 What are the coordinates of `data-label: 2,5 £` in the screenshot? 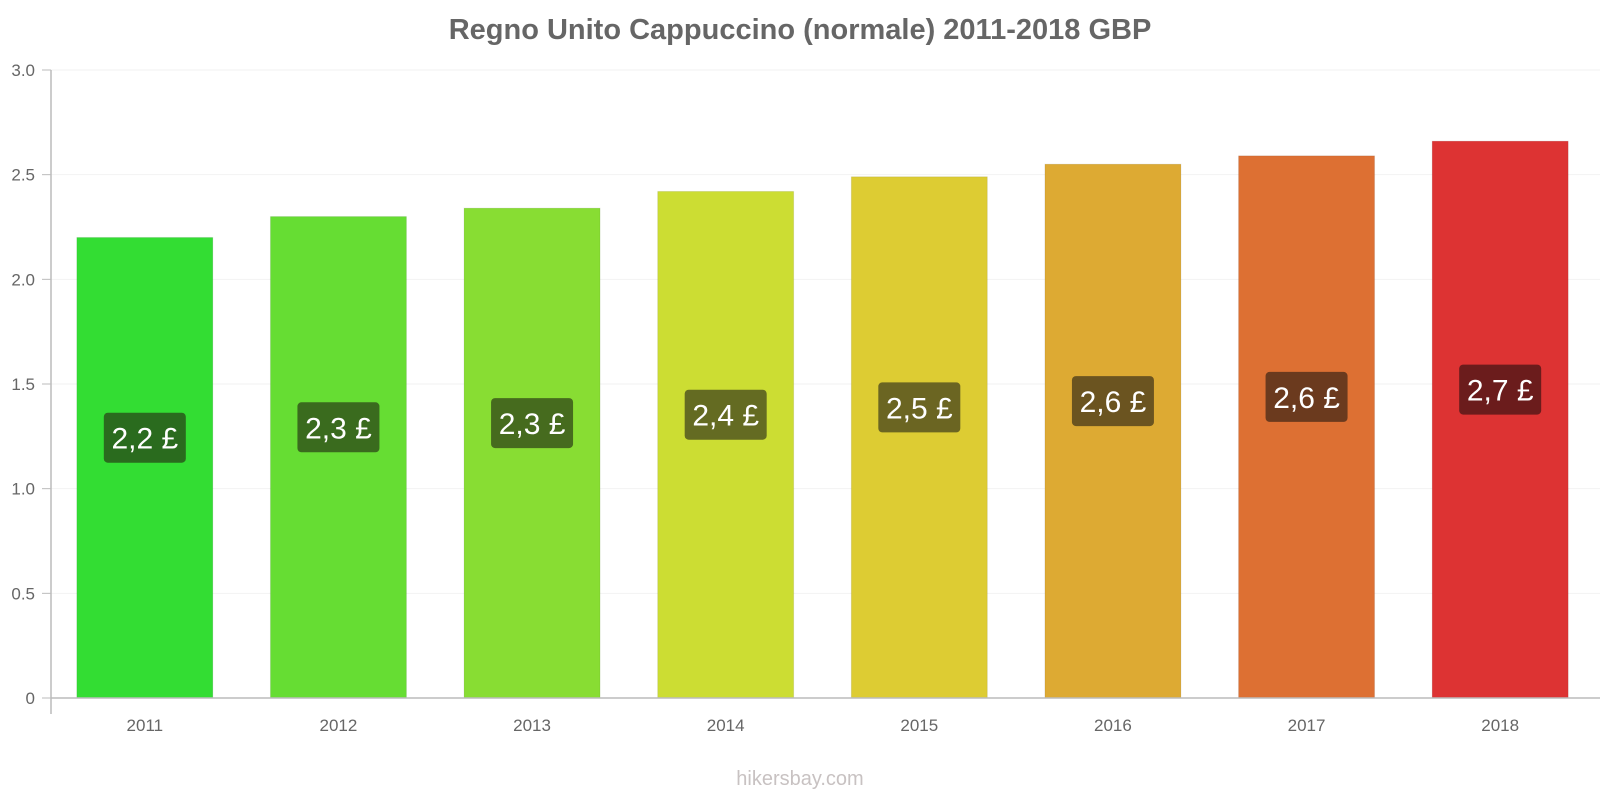 It's located at (919, 408).